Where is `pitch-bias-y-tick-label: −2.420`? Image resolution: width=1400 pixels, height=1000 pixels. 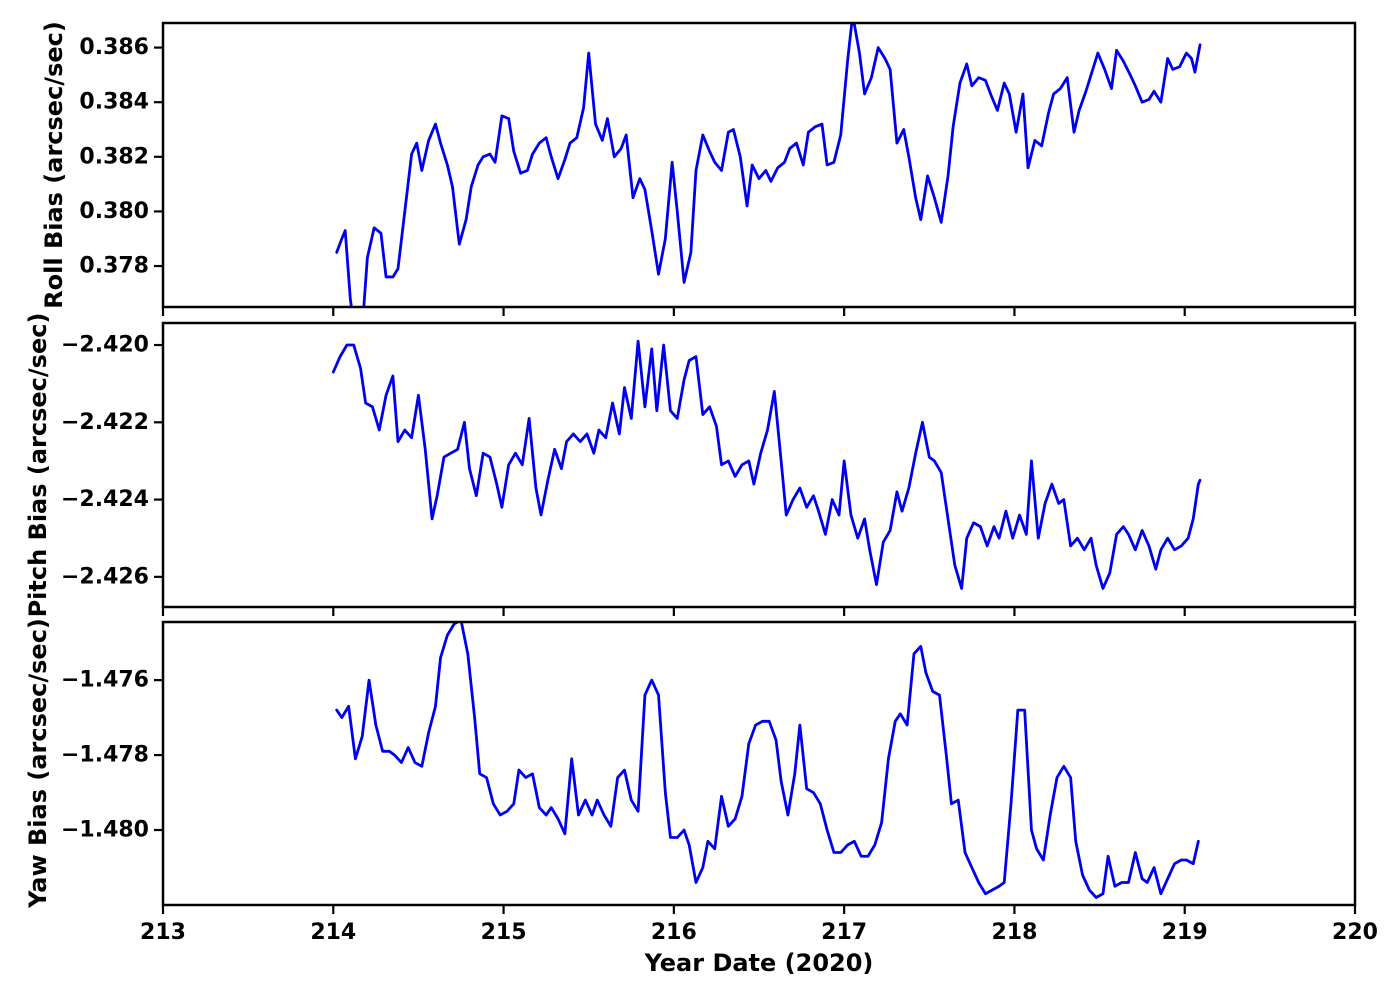
pitch-bias-y-tick-label: −2.420 is located at coordinates (105, 345).